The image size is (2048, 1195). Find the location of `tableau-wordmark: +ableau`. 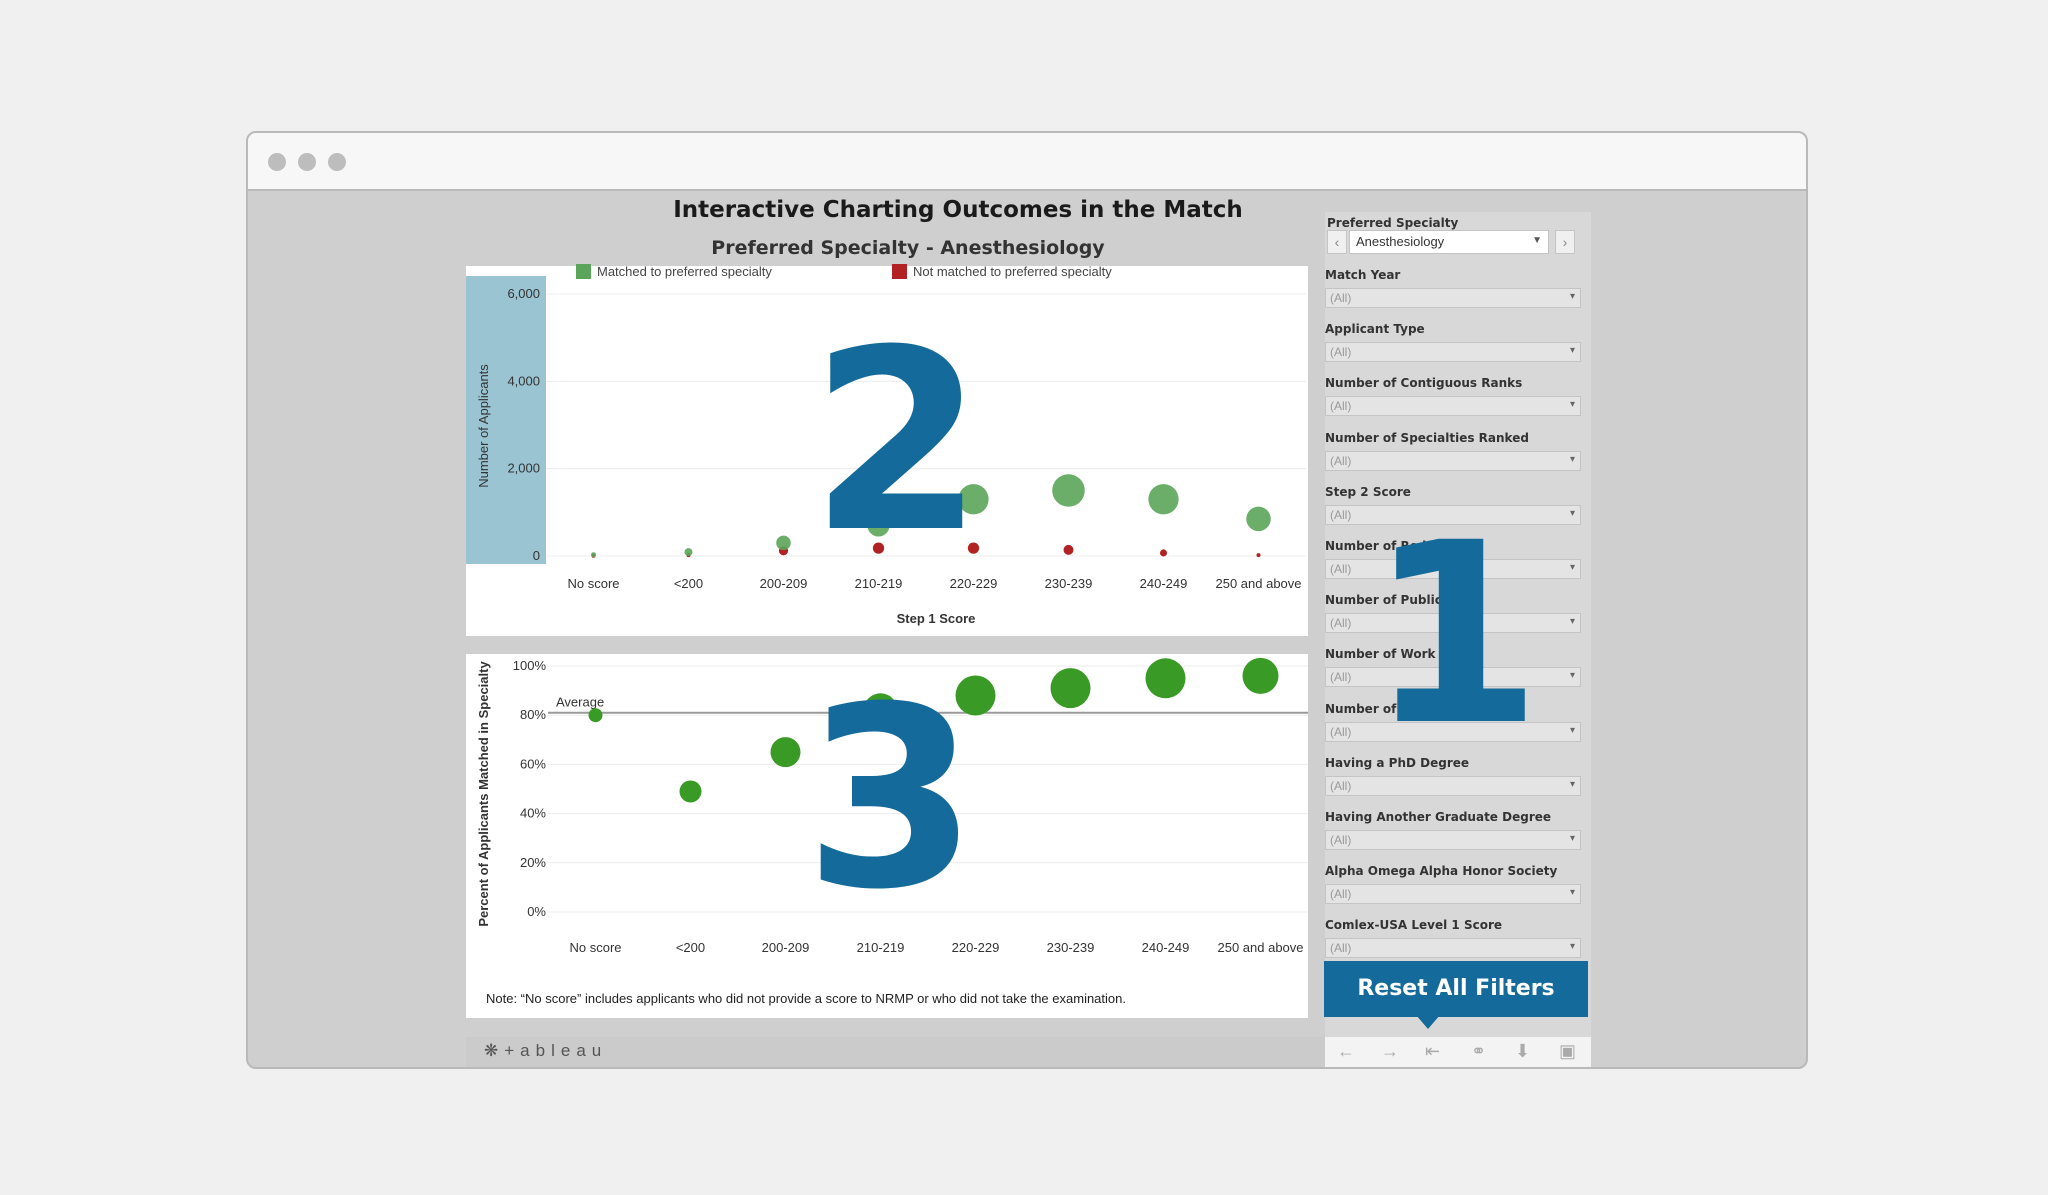

tableau-wordmark: +ableau is located at coordinates (556, 1050).